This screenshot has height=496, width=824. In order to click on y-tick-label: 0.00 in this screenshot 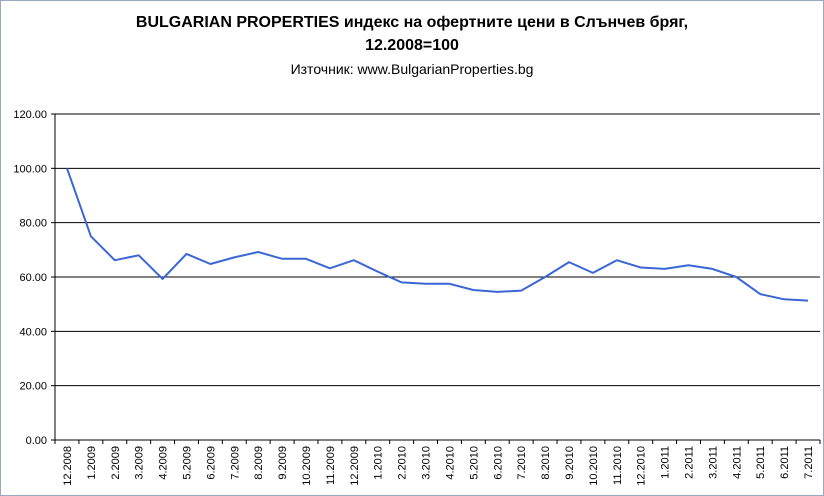, I will do `click(36, 441)`.